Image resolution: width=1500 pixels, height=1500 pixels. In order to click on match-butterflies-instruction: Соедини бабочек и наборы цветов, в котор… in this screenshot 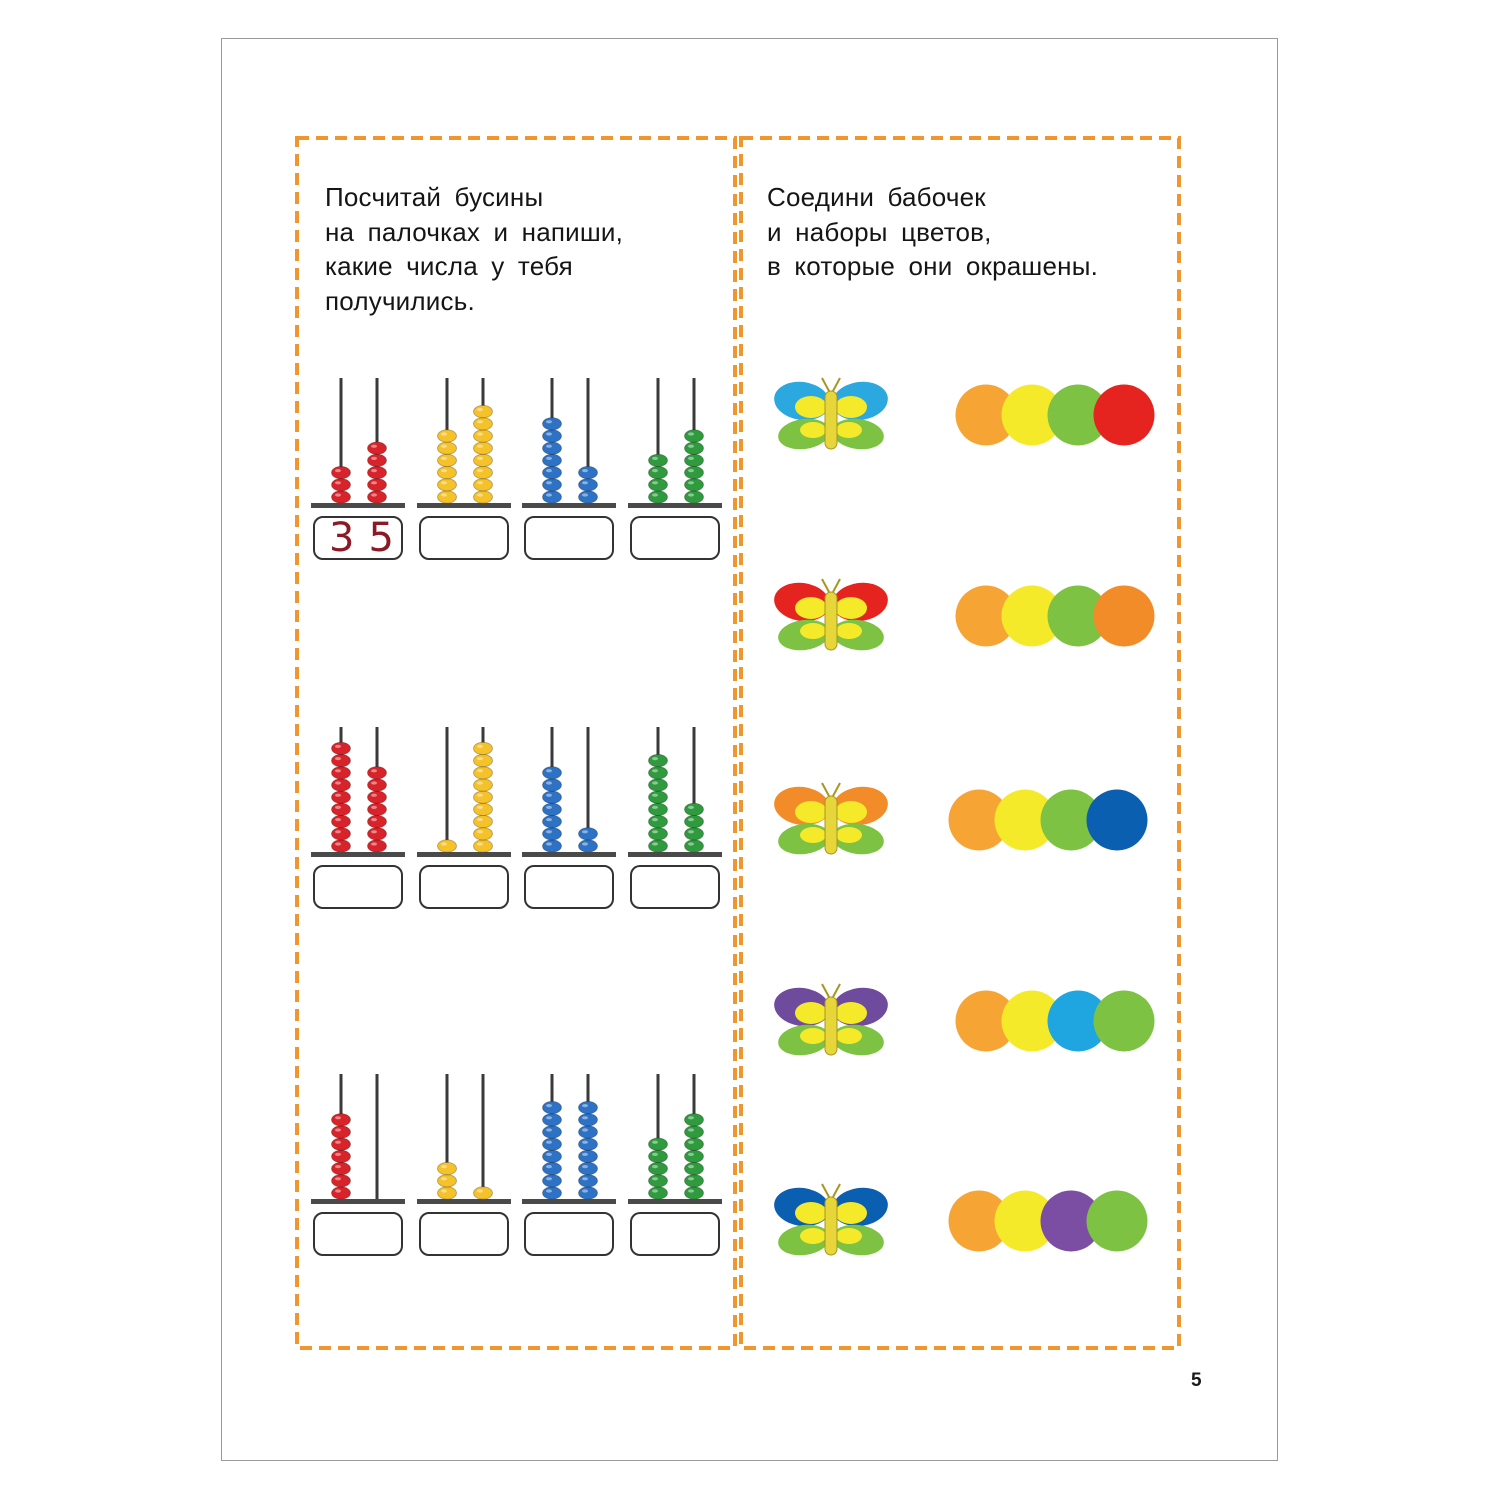, I will do `click(932, 232)`.